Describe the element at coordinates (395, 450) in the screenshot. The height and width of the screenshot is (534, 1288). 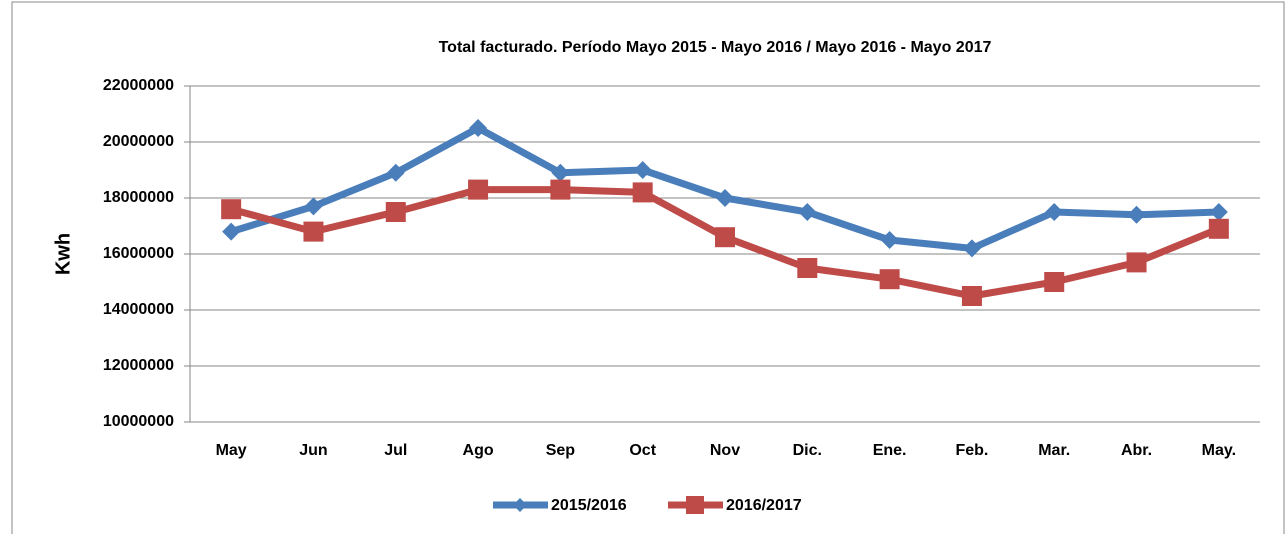
I see `x-tick-label: Jul` at that location.